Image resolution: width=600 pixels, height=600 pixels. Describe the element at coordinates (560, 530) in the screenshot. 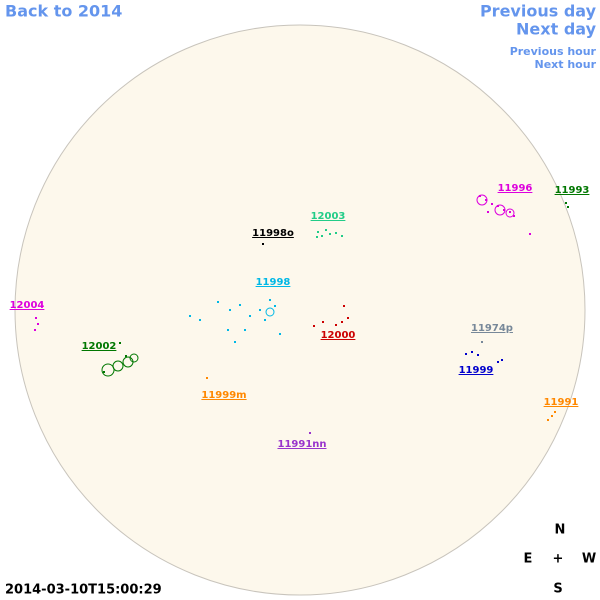

I see `compass-north: N` at that location.